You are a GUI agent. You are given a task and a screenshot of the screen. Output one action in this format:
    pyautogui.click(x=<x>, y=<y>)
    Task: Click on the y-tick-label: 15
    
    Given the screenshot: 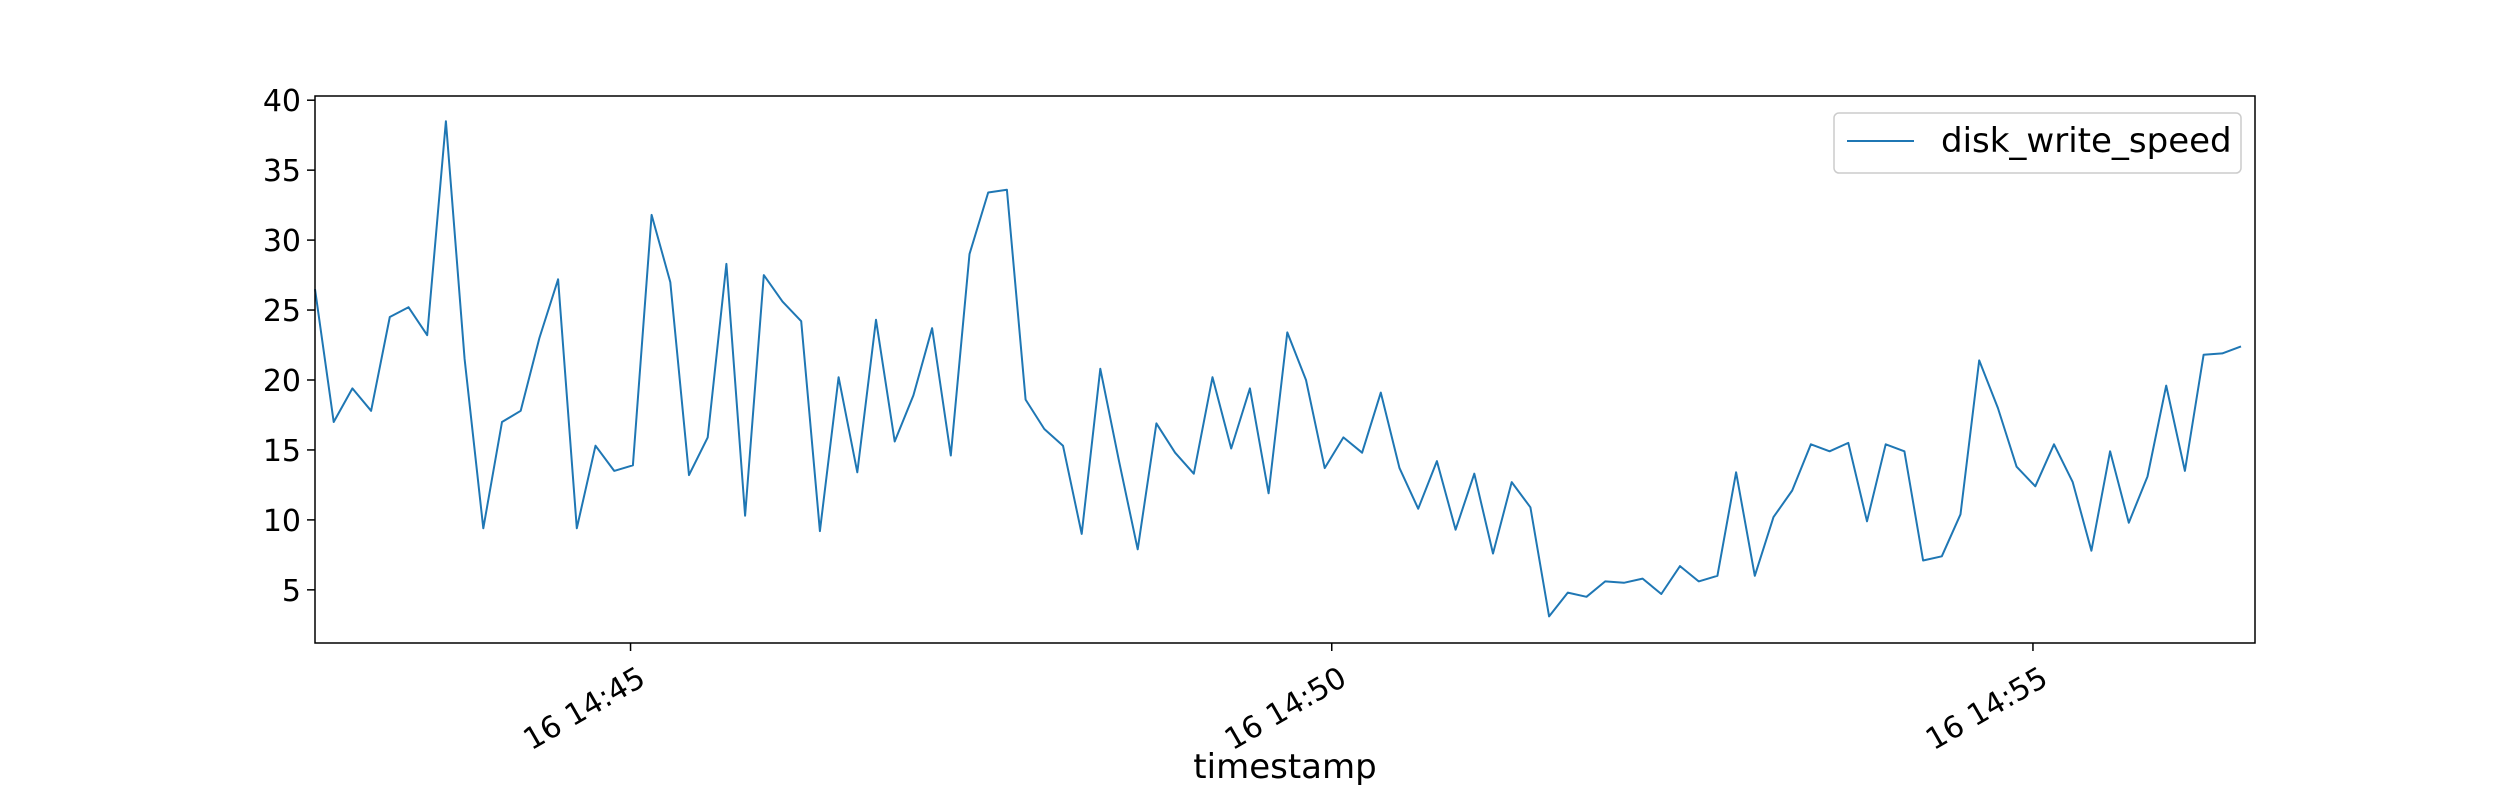 What is the action you would take?
    pyautogui.click(x=282, y=451)
    